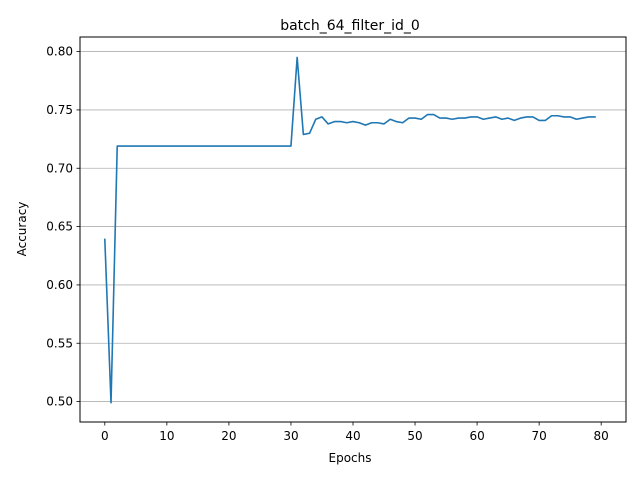  What do you see at coordinates (601, 436) in the screenshot?
I see `x-tick-label: 80` at bounding box center [601, 436].